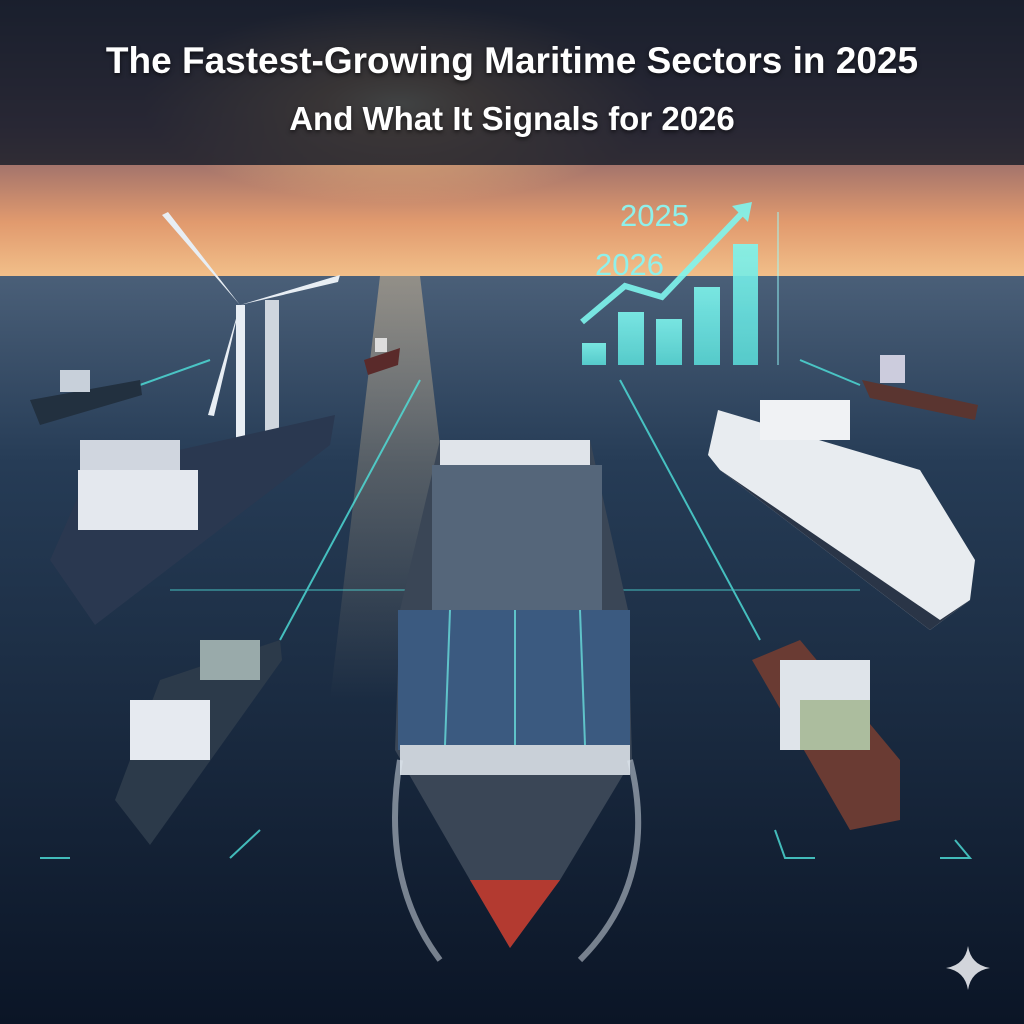  What do you see at coordinates (86, 397) in the screenshot?
I see `ship-left-back` at bounding box center [86, 397].